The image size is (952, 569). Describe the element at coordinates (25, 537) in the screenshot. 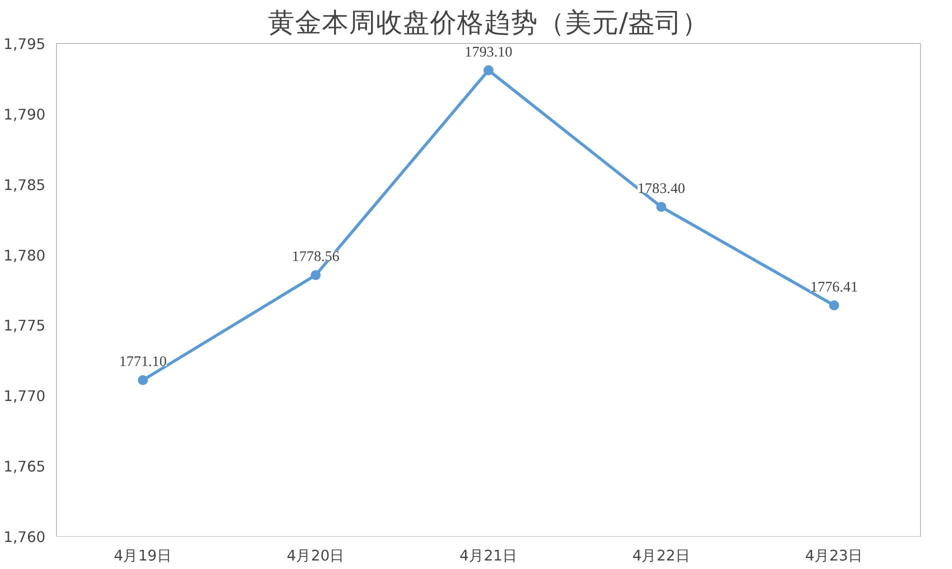

I see `y-tick-label: 1,760` at that location.